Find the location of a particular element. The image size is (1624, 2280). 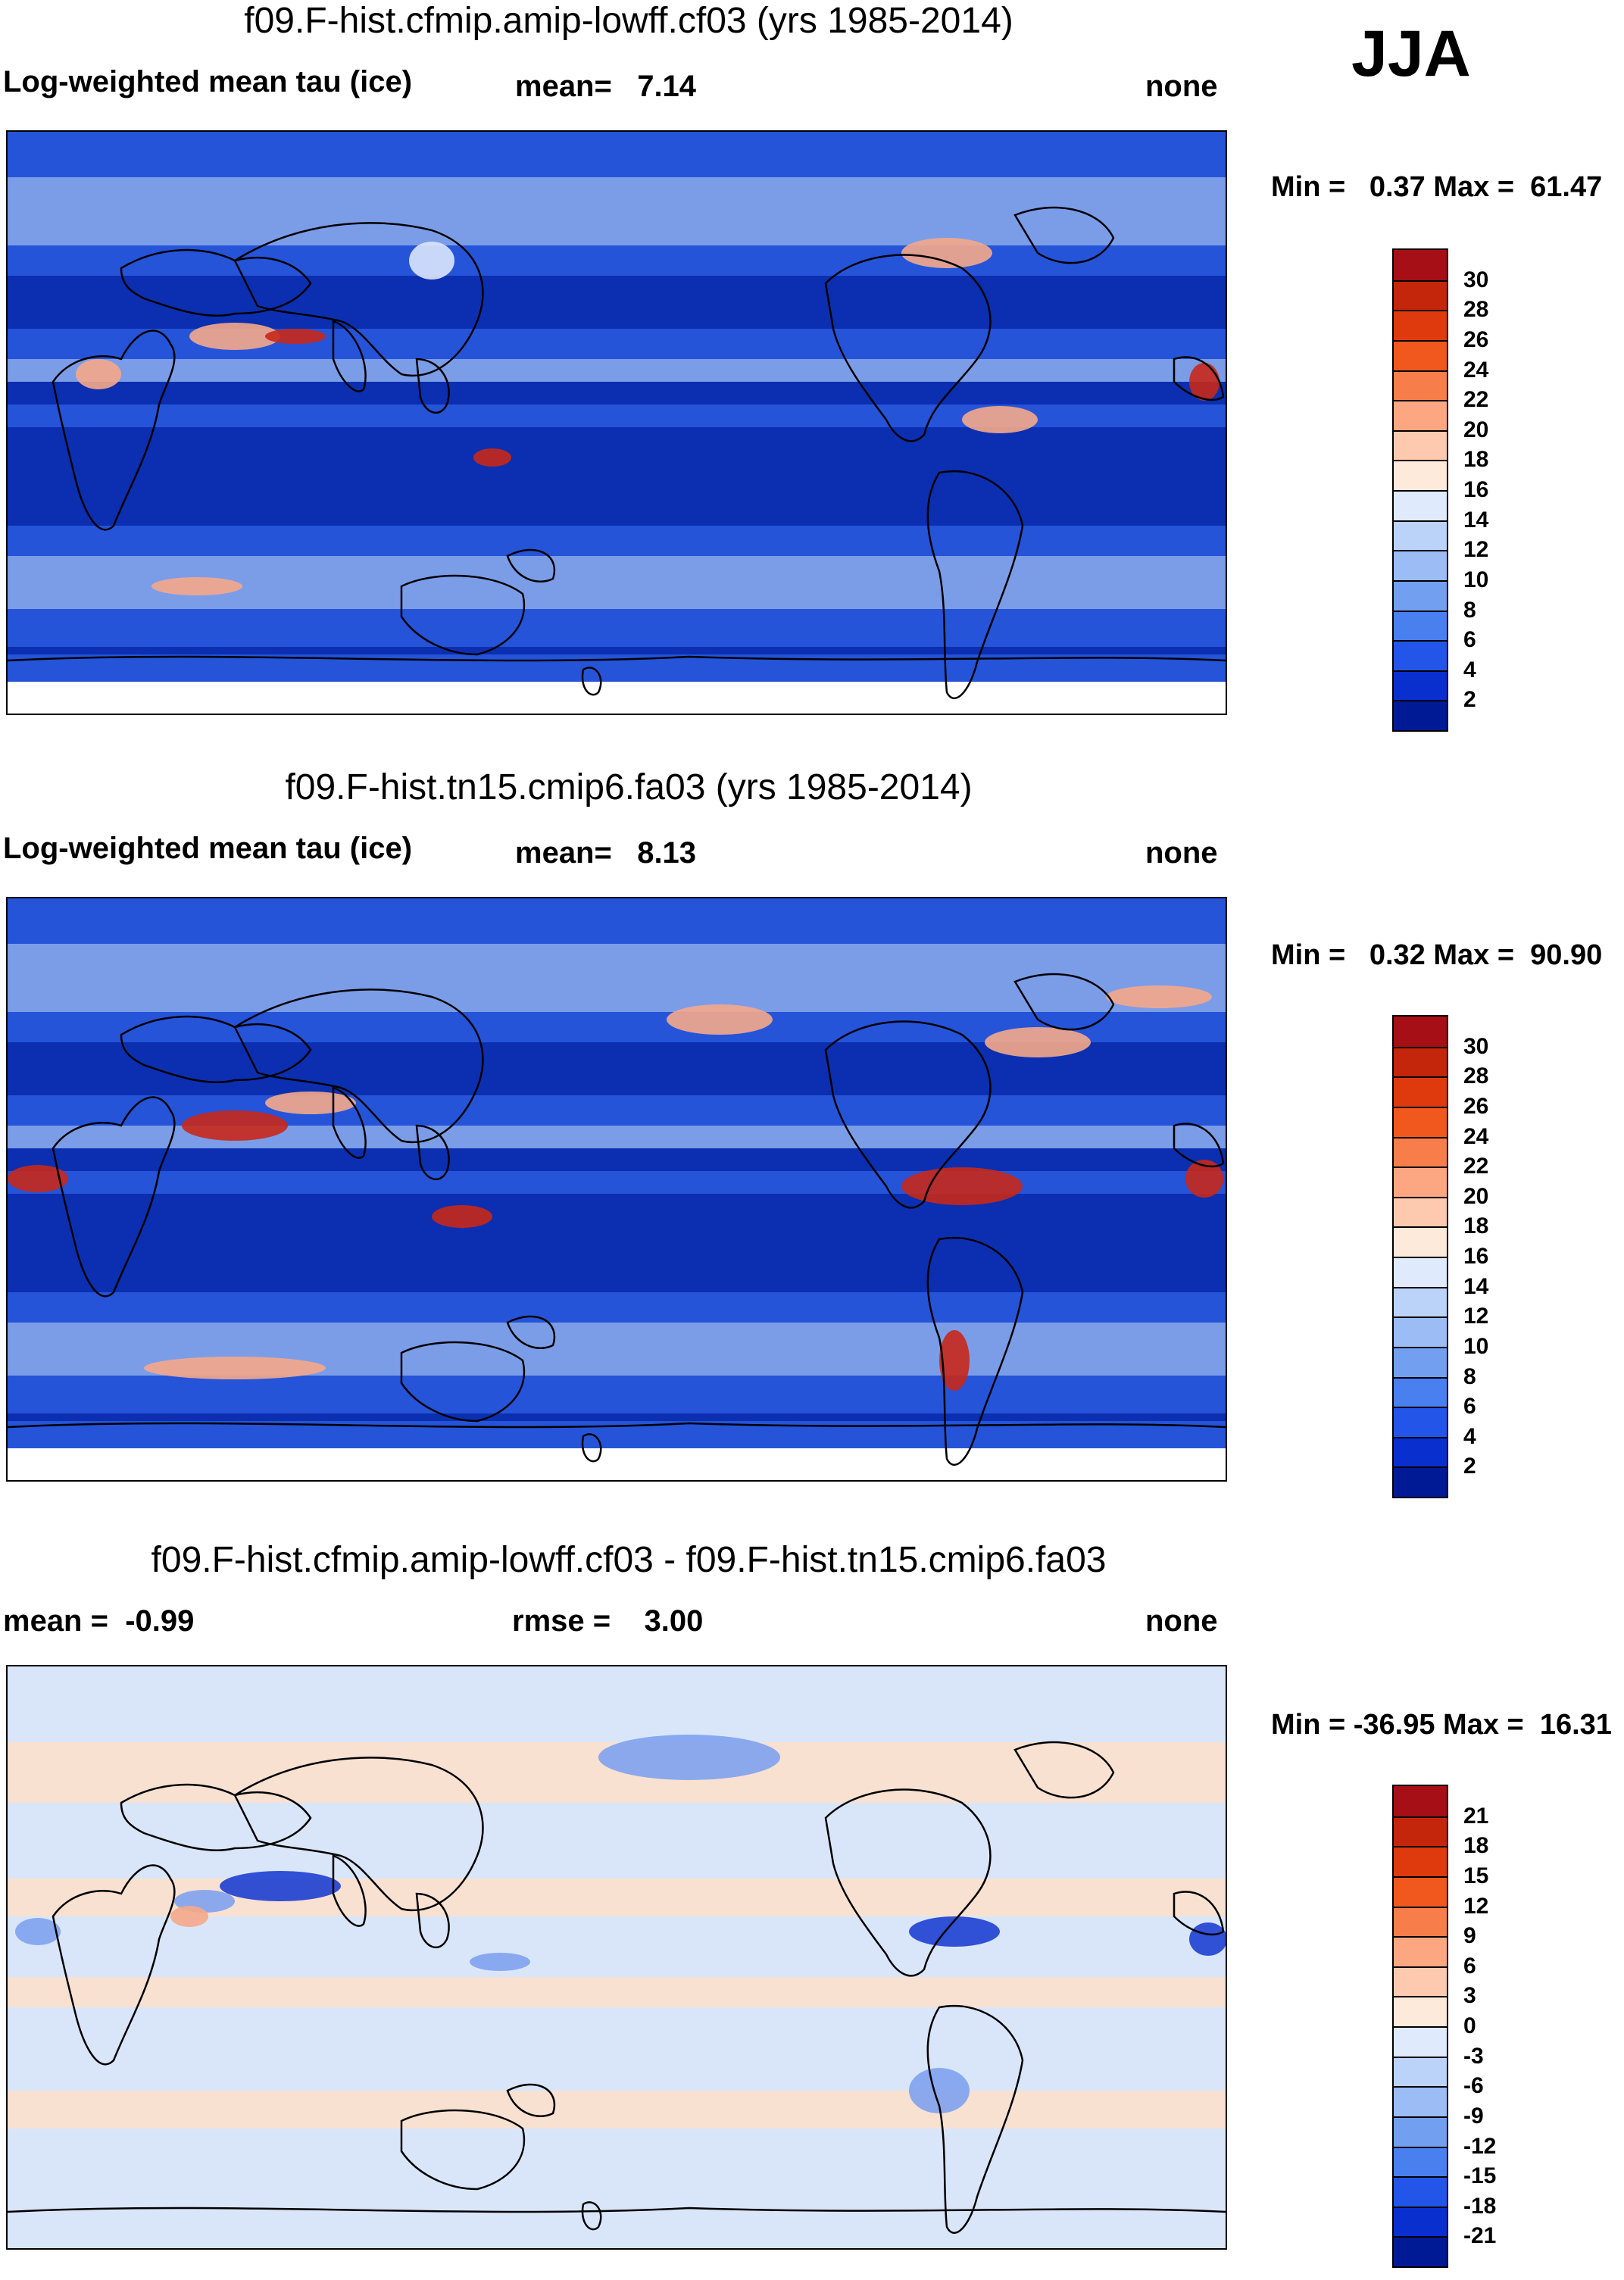

panel3-minmax: Min = -36.95 Max = 16.31 is located at coordinates (1441, 1725).